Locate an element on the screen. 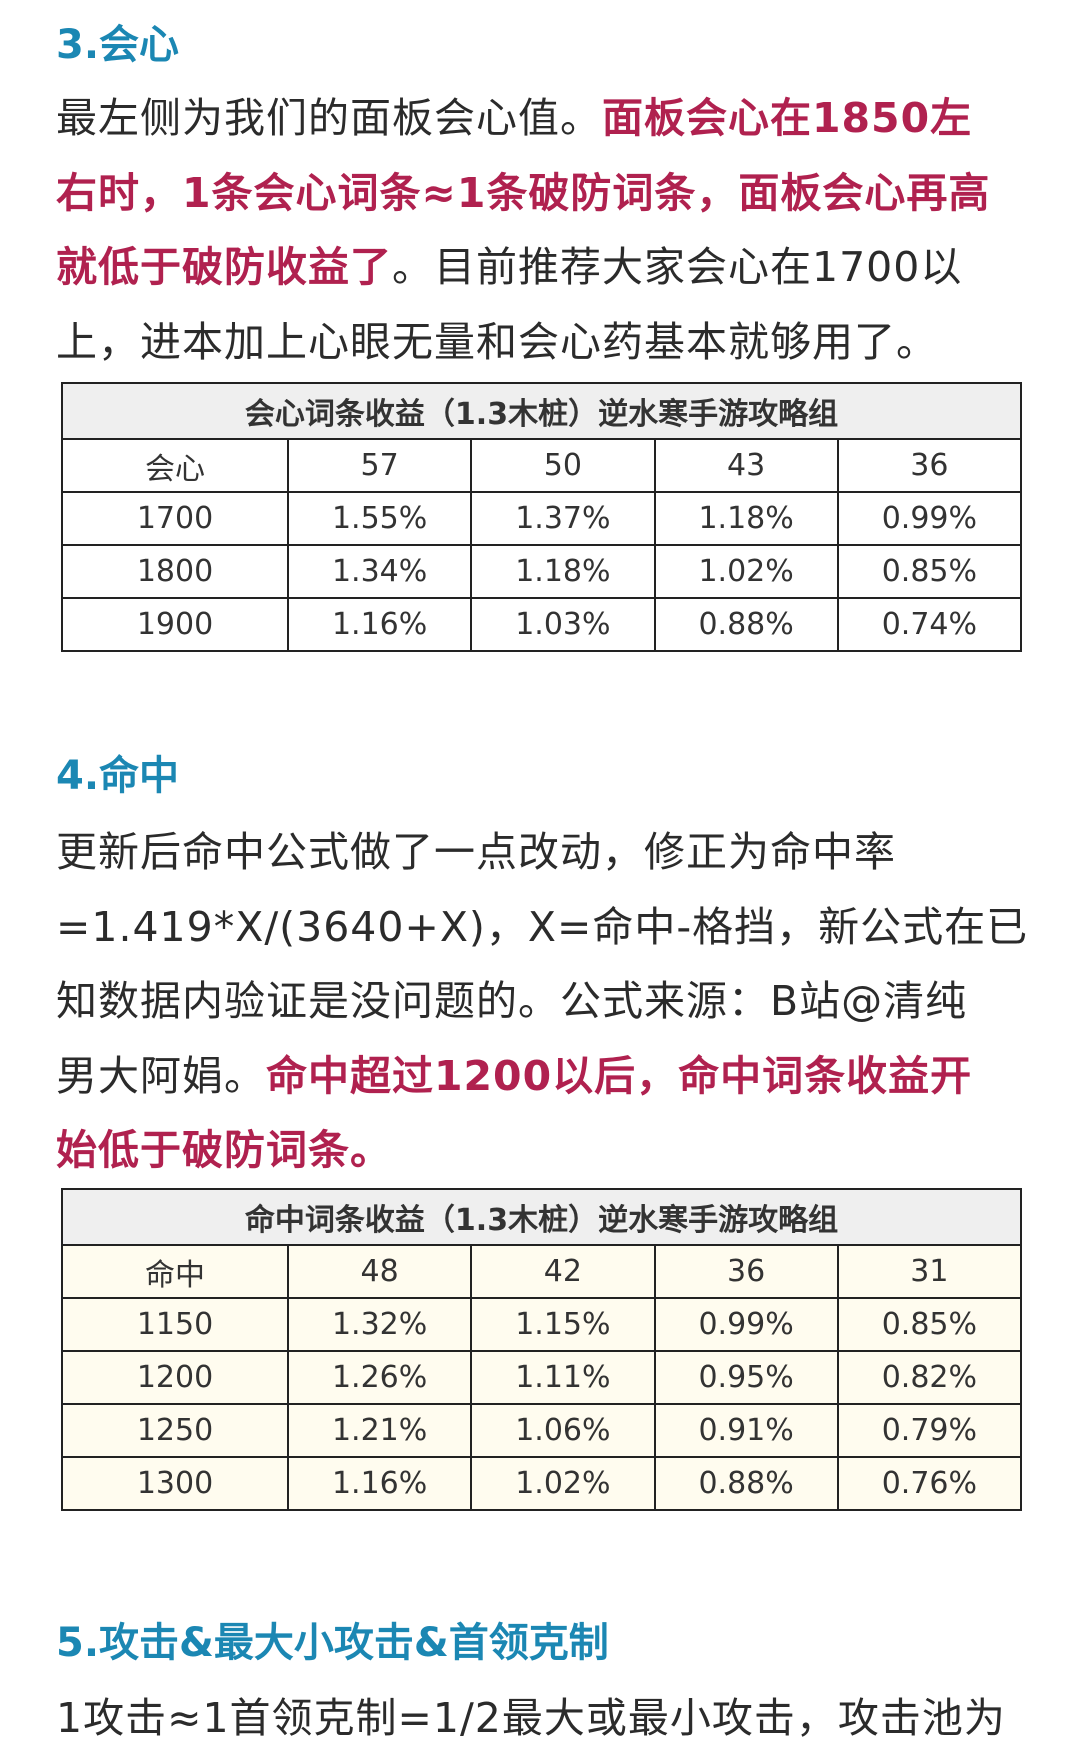 This screenshot has height=1760, width=1080. table-title: 命中词条收益（1.3木桩）逆水寒手游攻略组 is located at coordinates (541, 1217).